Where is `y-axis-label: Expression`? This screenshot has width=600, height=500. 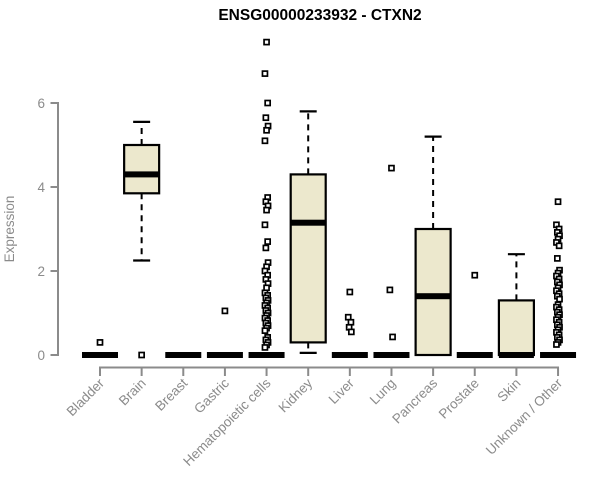 y-axis-label: Expression is located at coordinates (9, 229).